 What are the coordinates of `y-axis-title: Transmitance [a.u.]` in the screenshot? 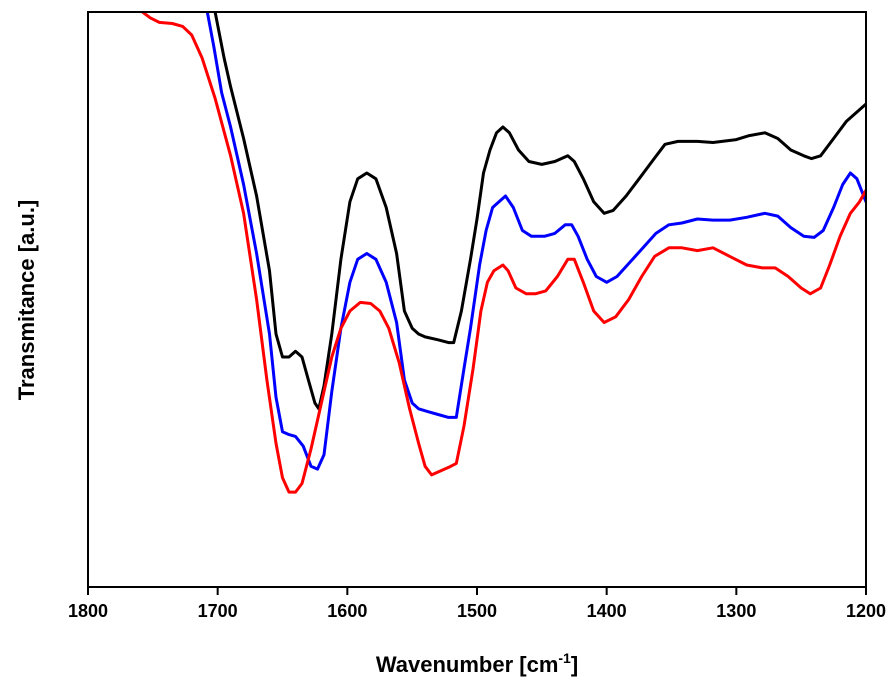 It's located at (26, 300).